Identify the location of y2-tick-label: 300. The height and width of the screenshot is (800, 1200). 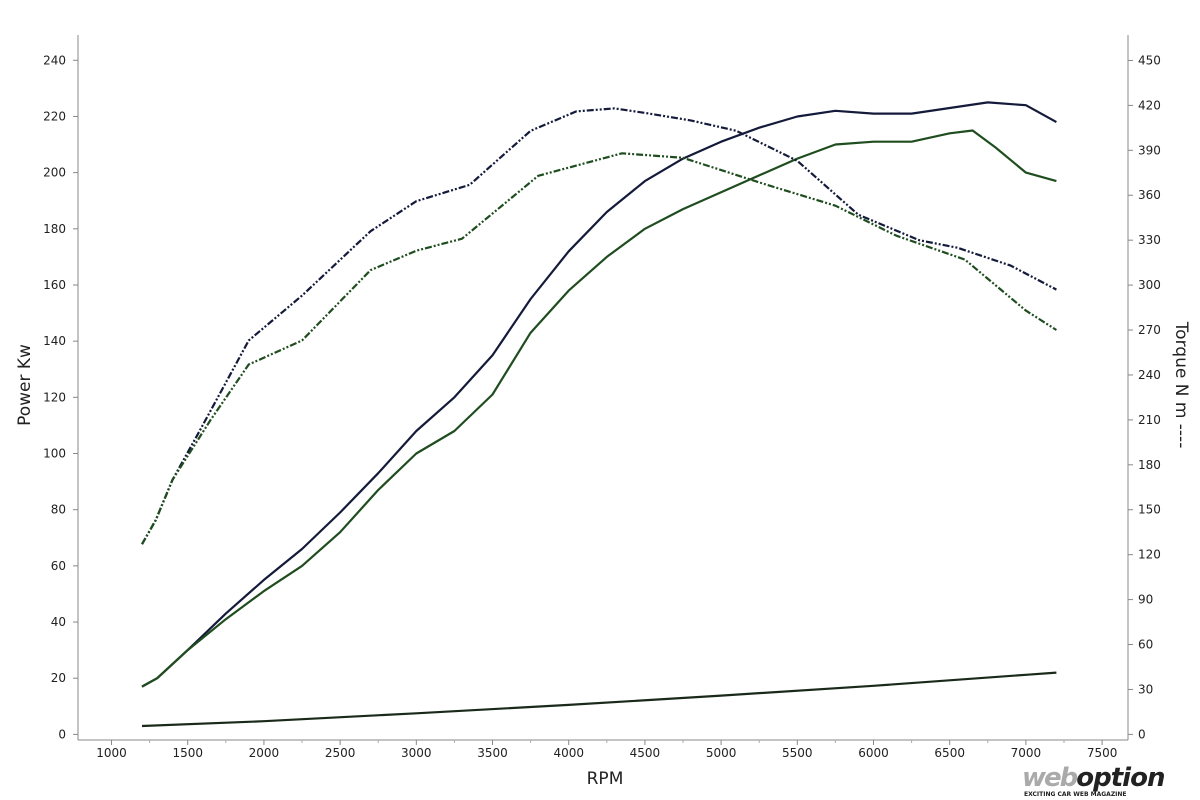
(1149, 285).